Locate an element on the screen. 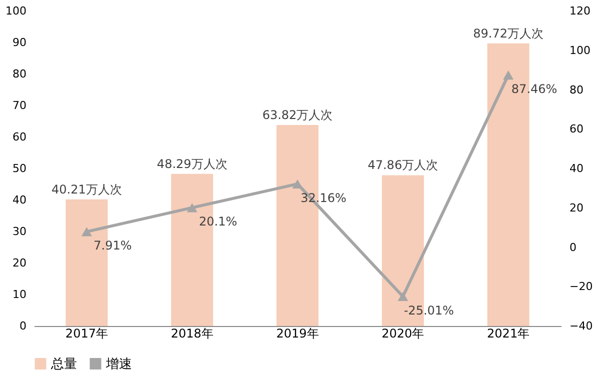  data-label: 89.72万人次 is located at coordinates (508, 33).